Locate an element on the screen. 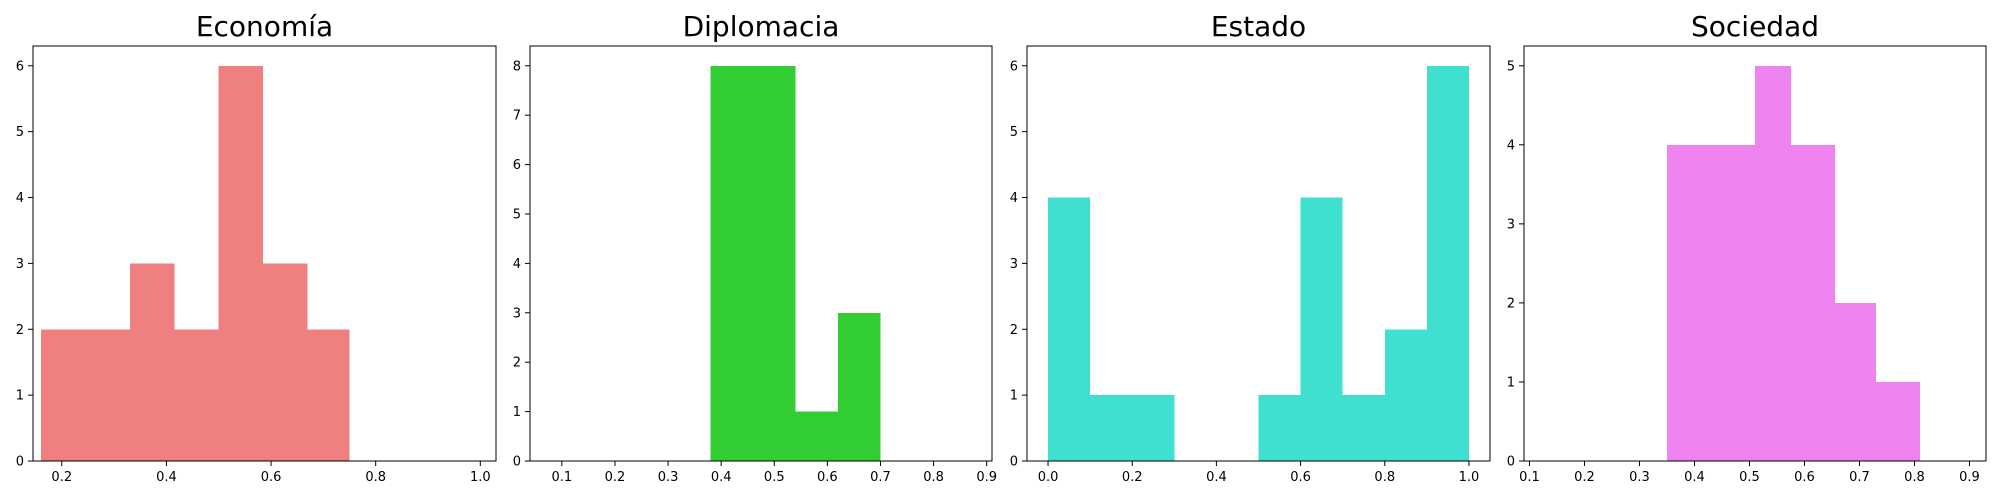 The height and width of the screenshot is (500, 2000). y-tick-label: 8 is located at coordinates (517, 66).